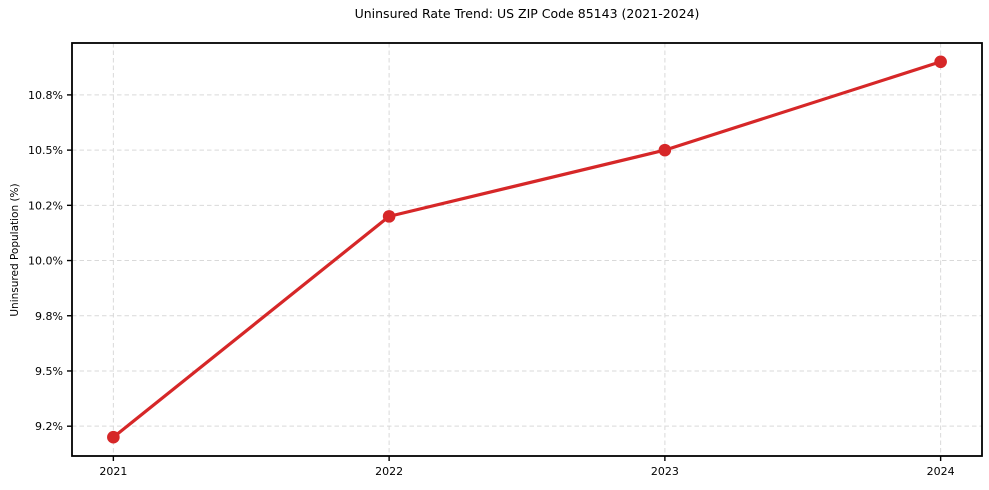  Describe the element at coordinates (49, 426) in the screenshot. I see `y-tick-label: 9.2%` at that location.